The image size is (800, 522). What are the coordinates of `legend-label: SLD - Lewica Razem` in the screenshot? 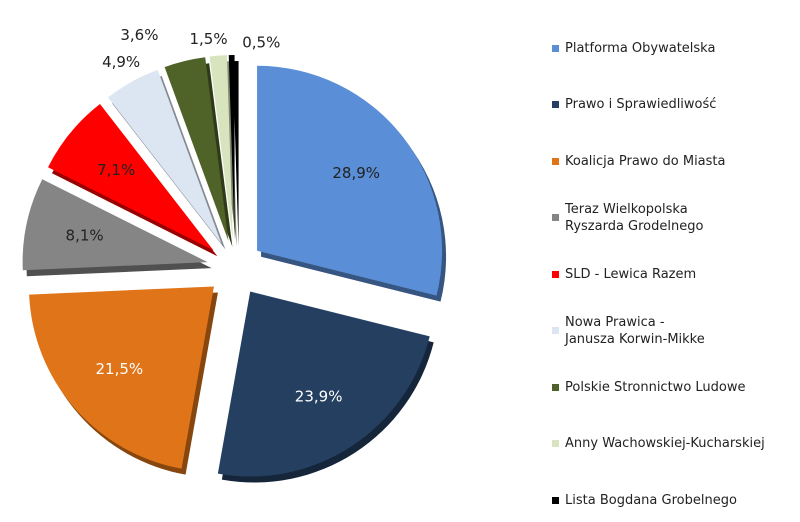 It's located at (631, 274).